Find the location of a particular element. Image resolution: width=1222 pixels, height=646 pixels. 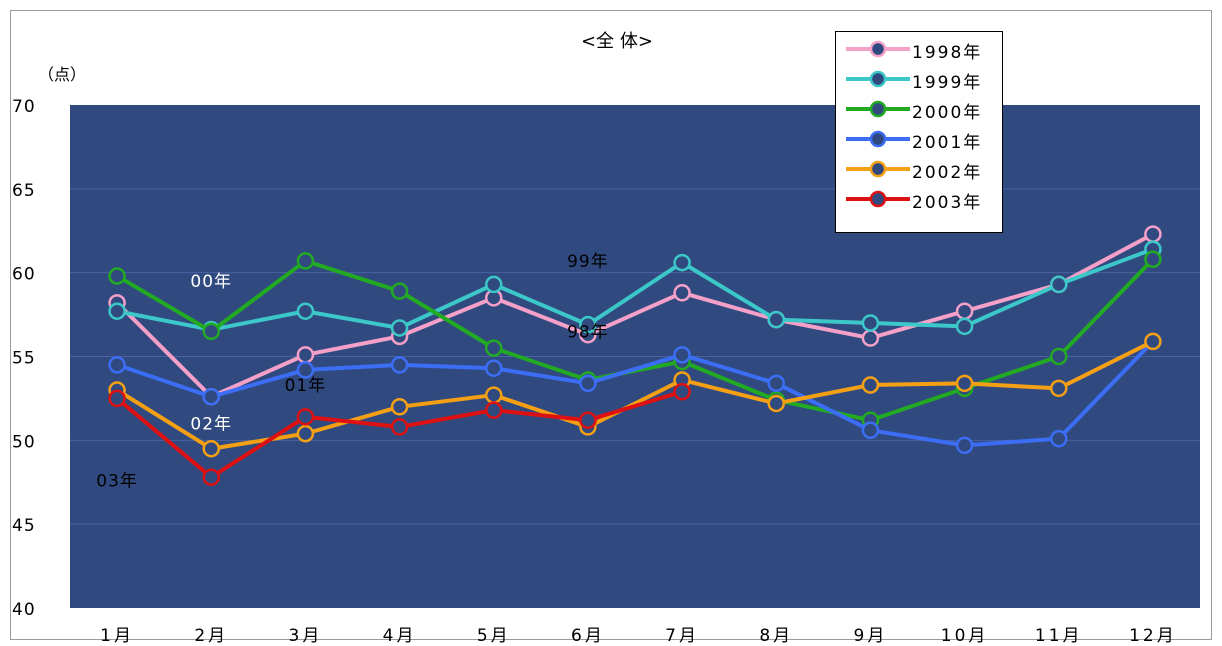

y-tick-label: 70 is located at coordinates (24, 107).